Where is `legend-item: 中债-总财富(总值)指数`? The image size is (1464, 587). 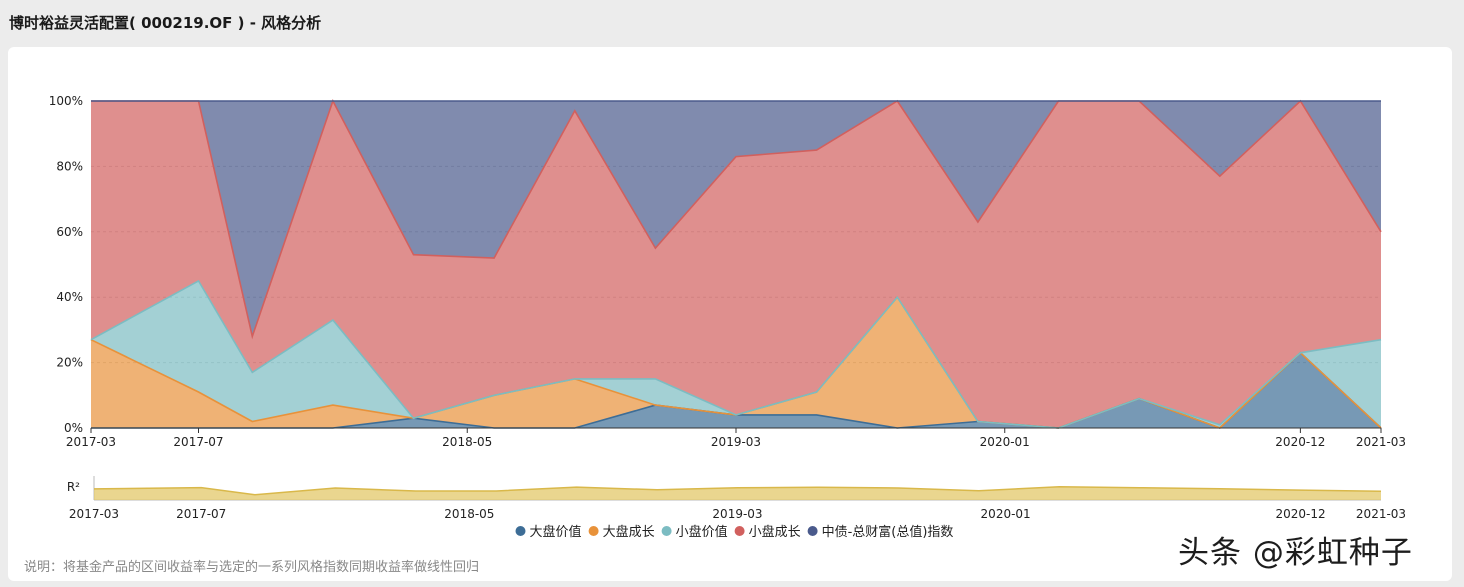
legend-item: 中债-总财富(总值)指数 is located at coordinates (880, 532).